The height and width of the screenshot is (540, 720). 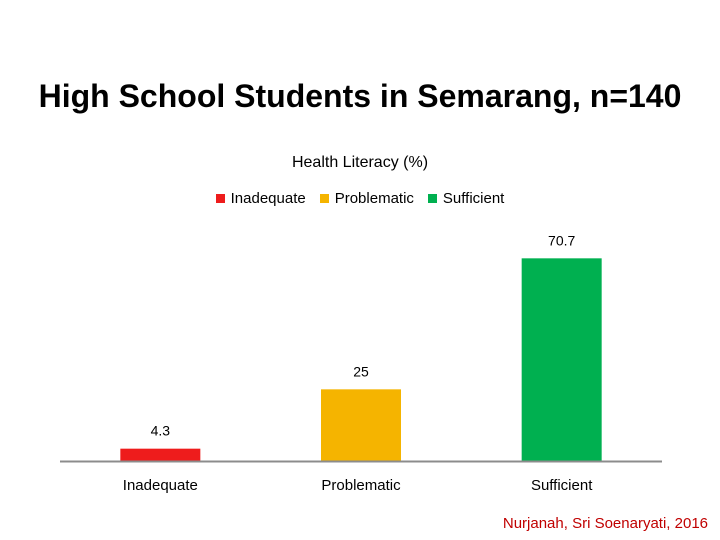 What do you see at coordinates (562, 485) in the screenshot?
I see `x-tick-label-sufficient: Sufficient` at bounding box center [562, 485].